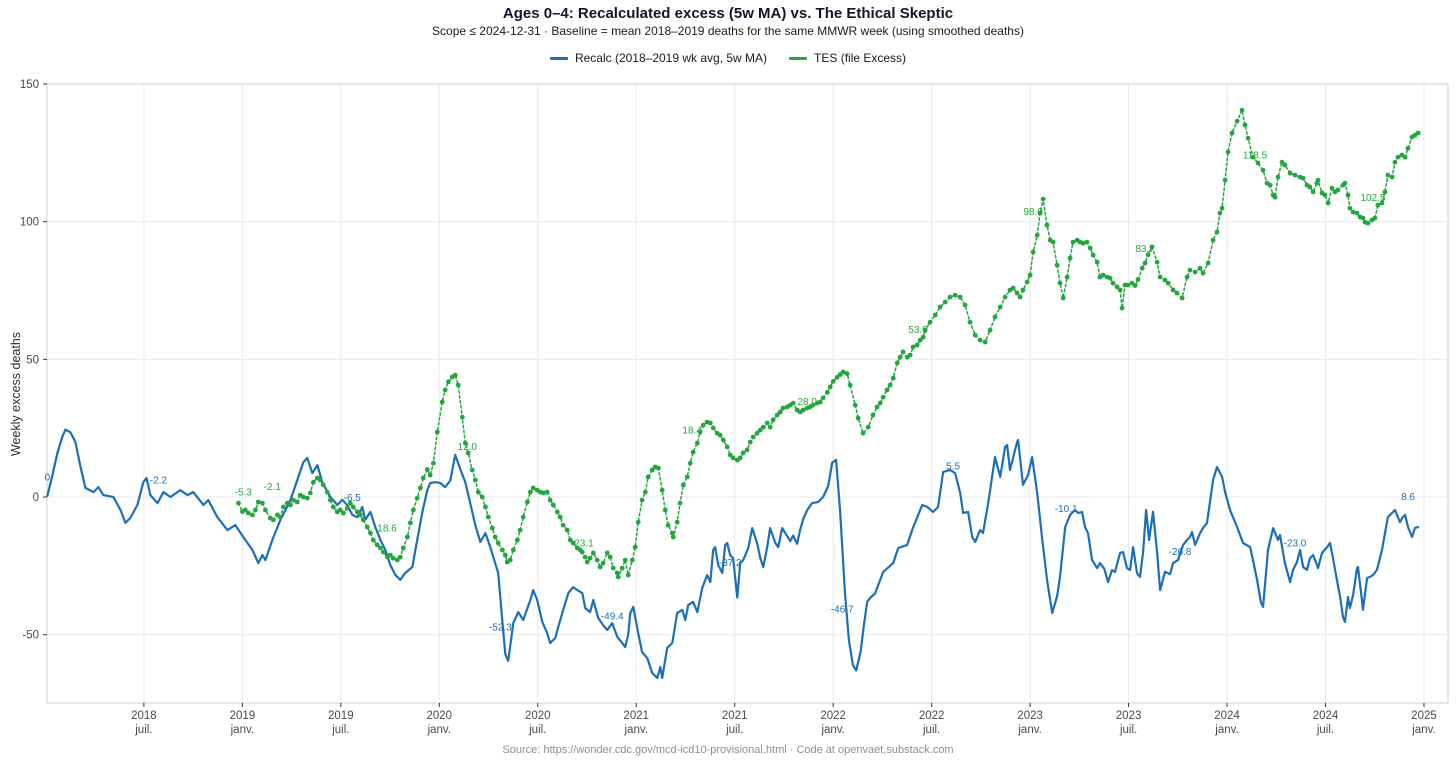 The image size is (1456, 770). Describe the element at coordinates (1029, 730) in the screenshot. I see `x-tick-label: janv.` at that location.